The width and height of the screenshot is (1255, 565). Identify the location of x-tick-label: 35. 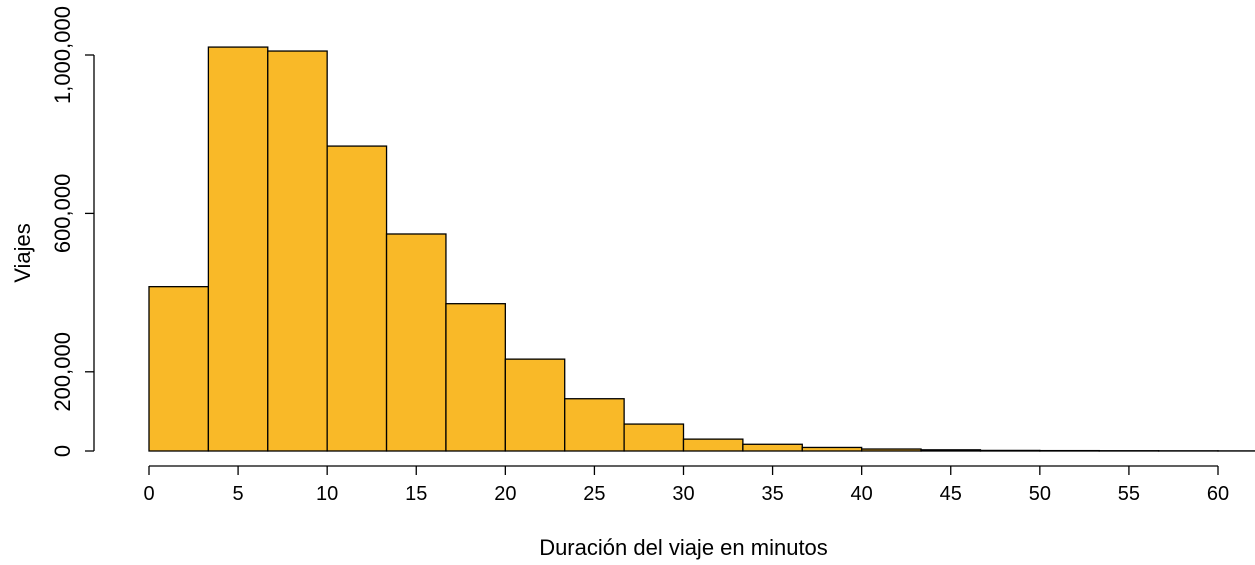
(772, 494).